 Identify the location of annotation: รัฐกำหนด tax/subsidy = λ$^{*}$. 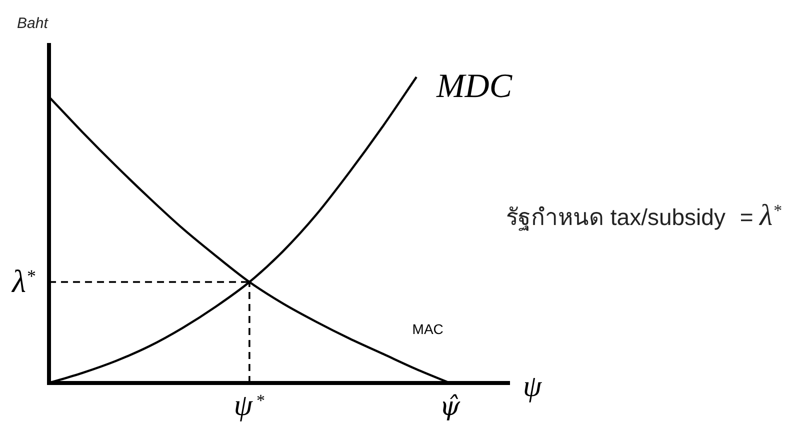
(644, 215).